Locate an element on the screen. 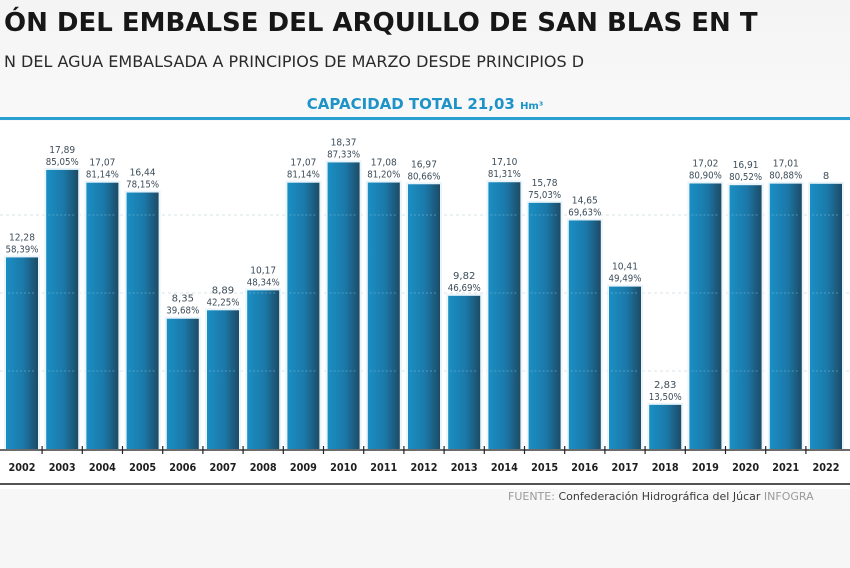 The height and width of the screenshot is (568, 850). x-tick-label-2008: 2008 is located at coordinates (263, 467).